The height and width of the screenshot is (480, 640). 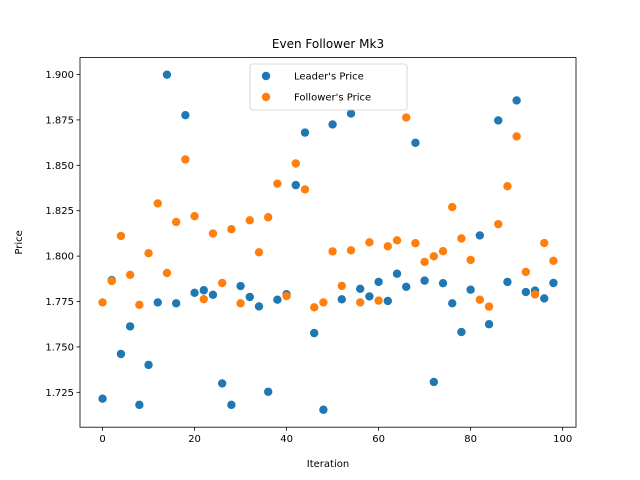 I want to click on x-tick-label-0: 0, so click(x=102, y=439).